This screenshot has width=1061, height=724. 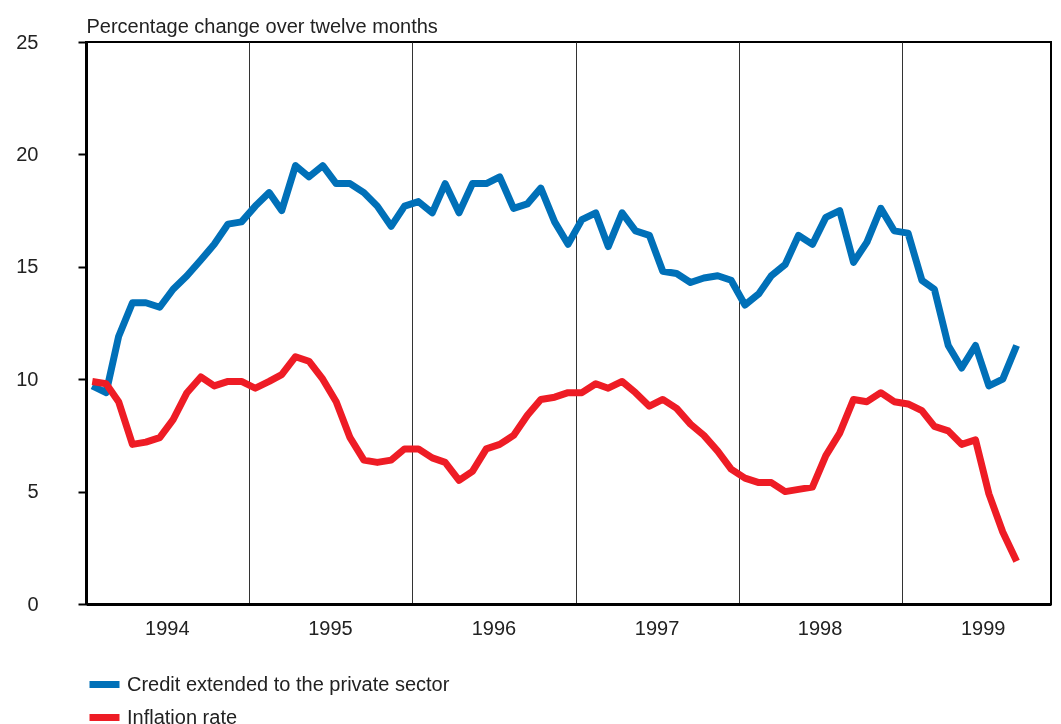 What do you see at coordinates (33, 603) in the screenshot?
I see `y-tick-label: 0` at bounding box center [33, 603].